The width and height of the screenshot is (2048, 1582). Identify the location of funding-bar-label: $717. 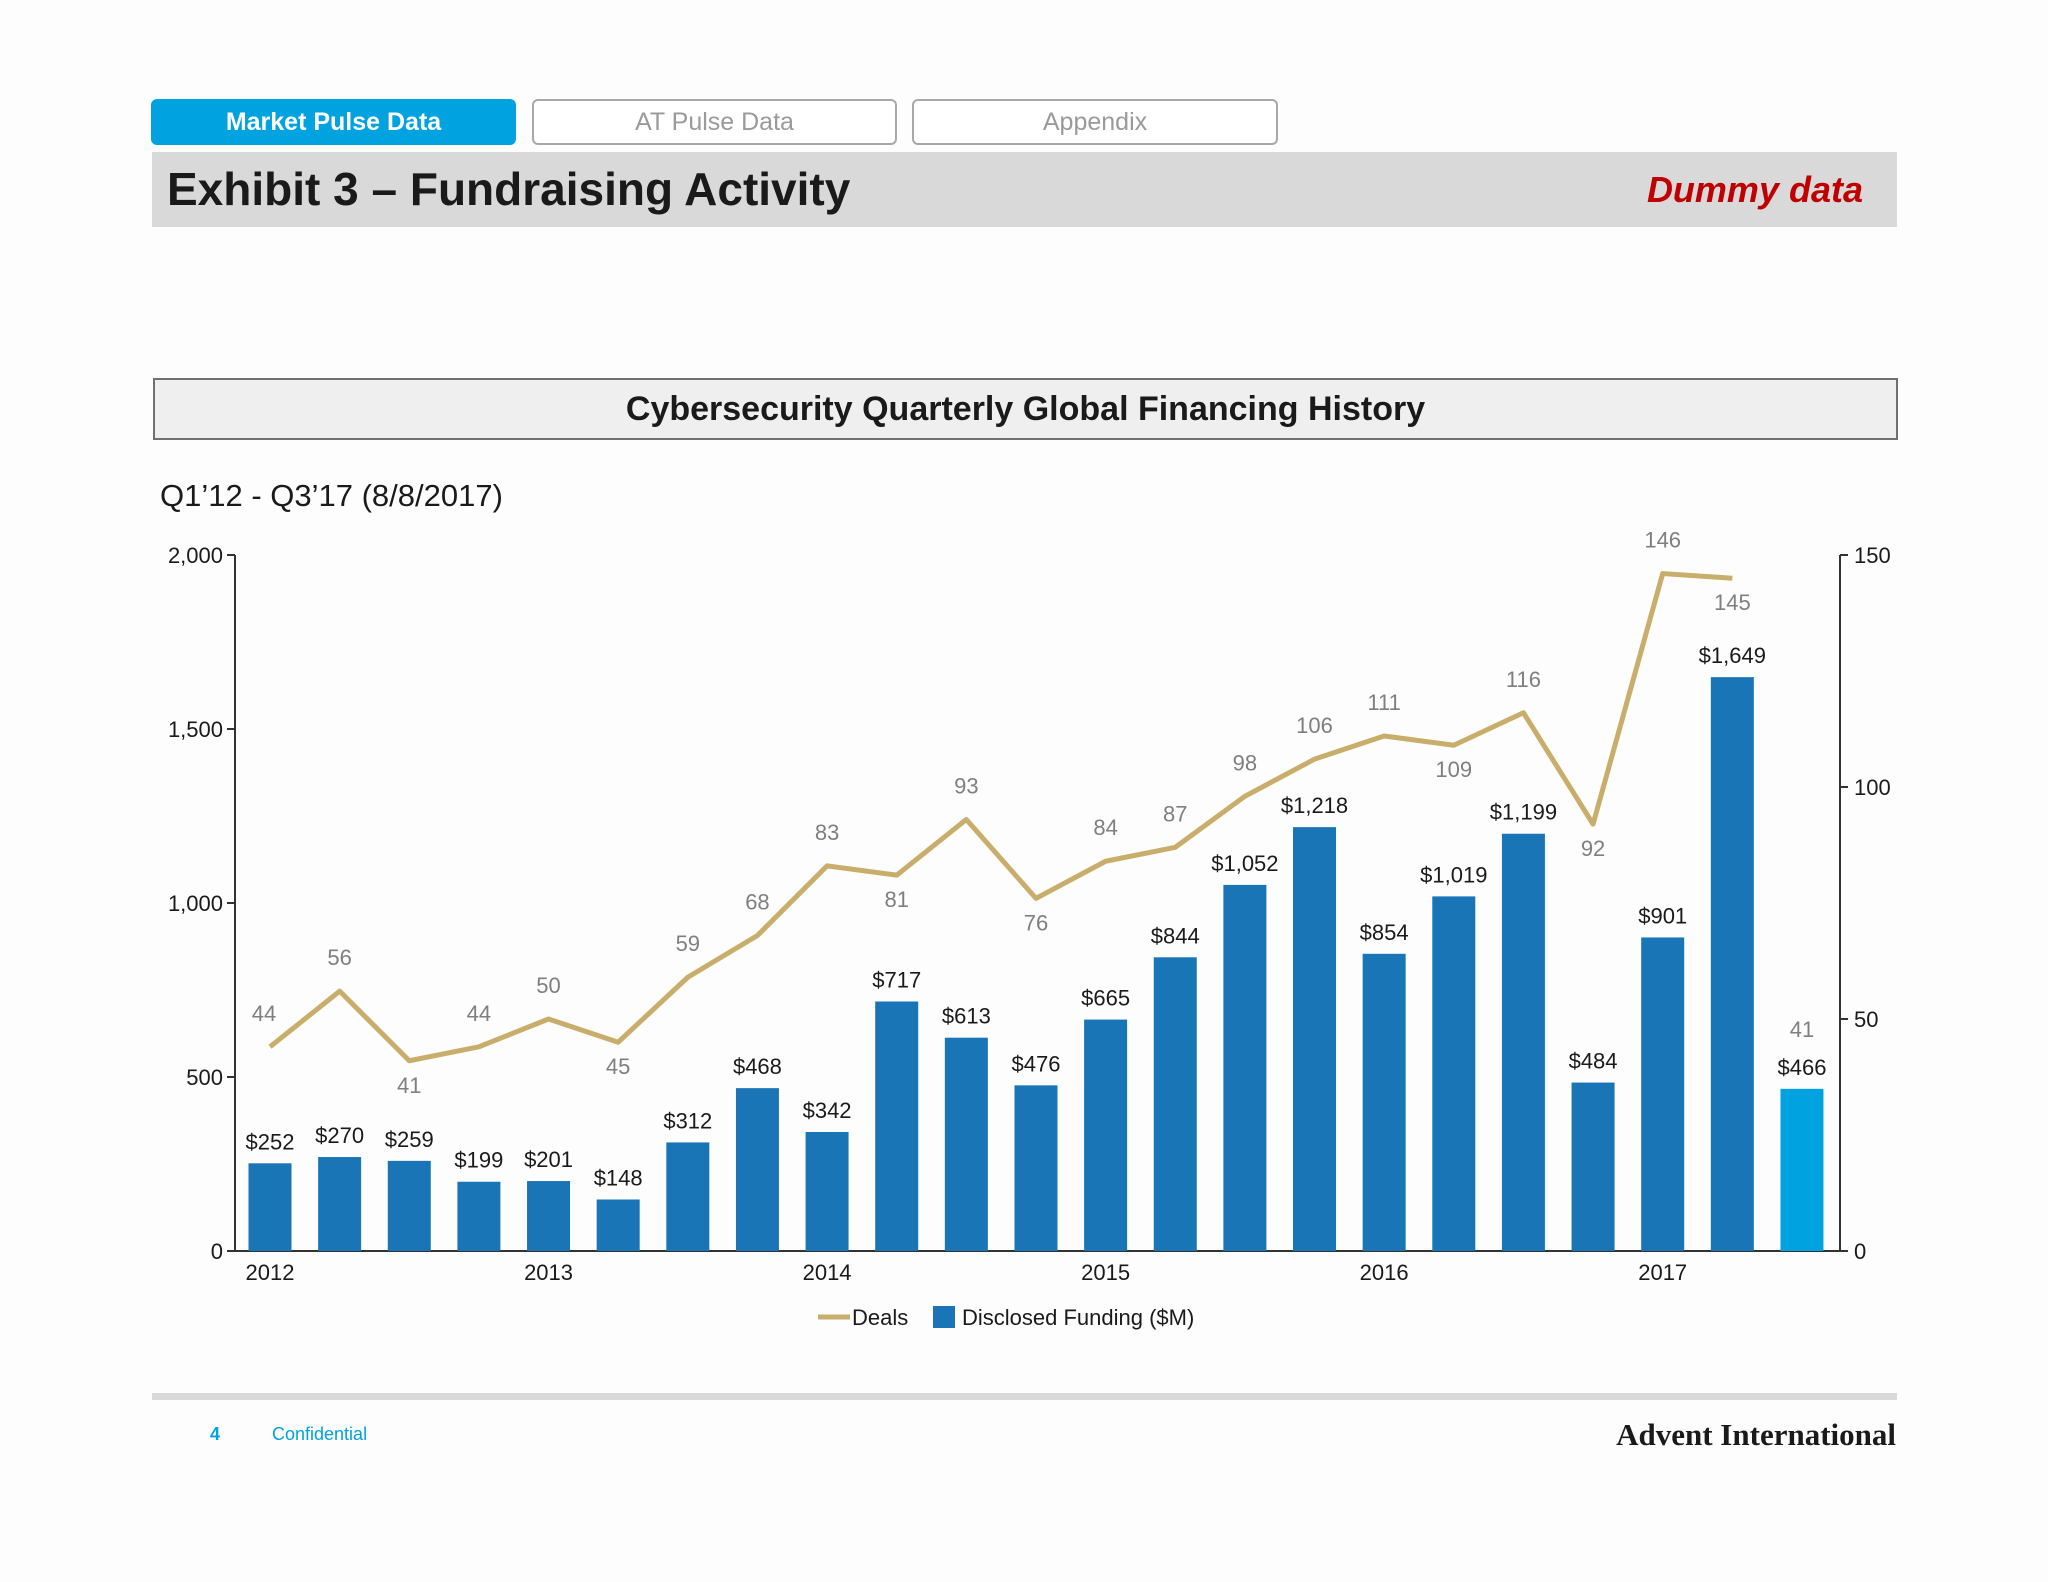
(896, 979).